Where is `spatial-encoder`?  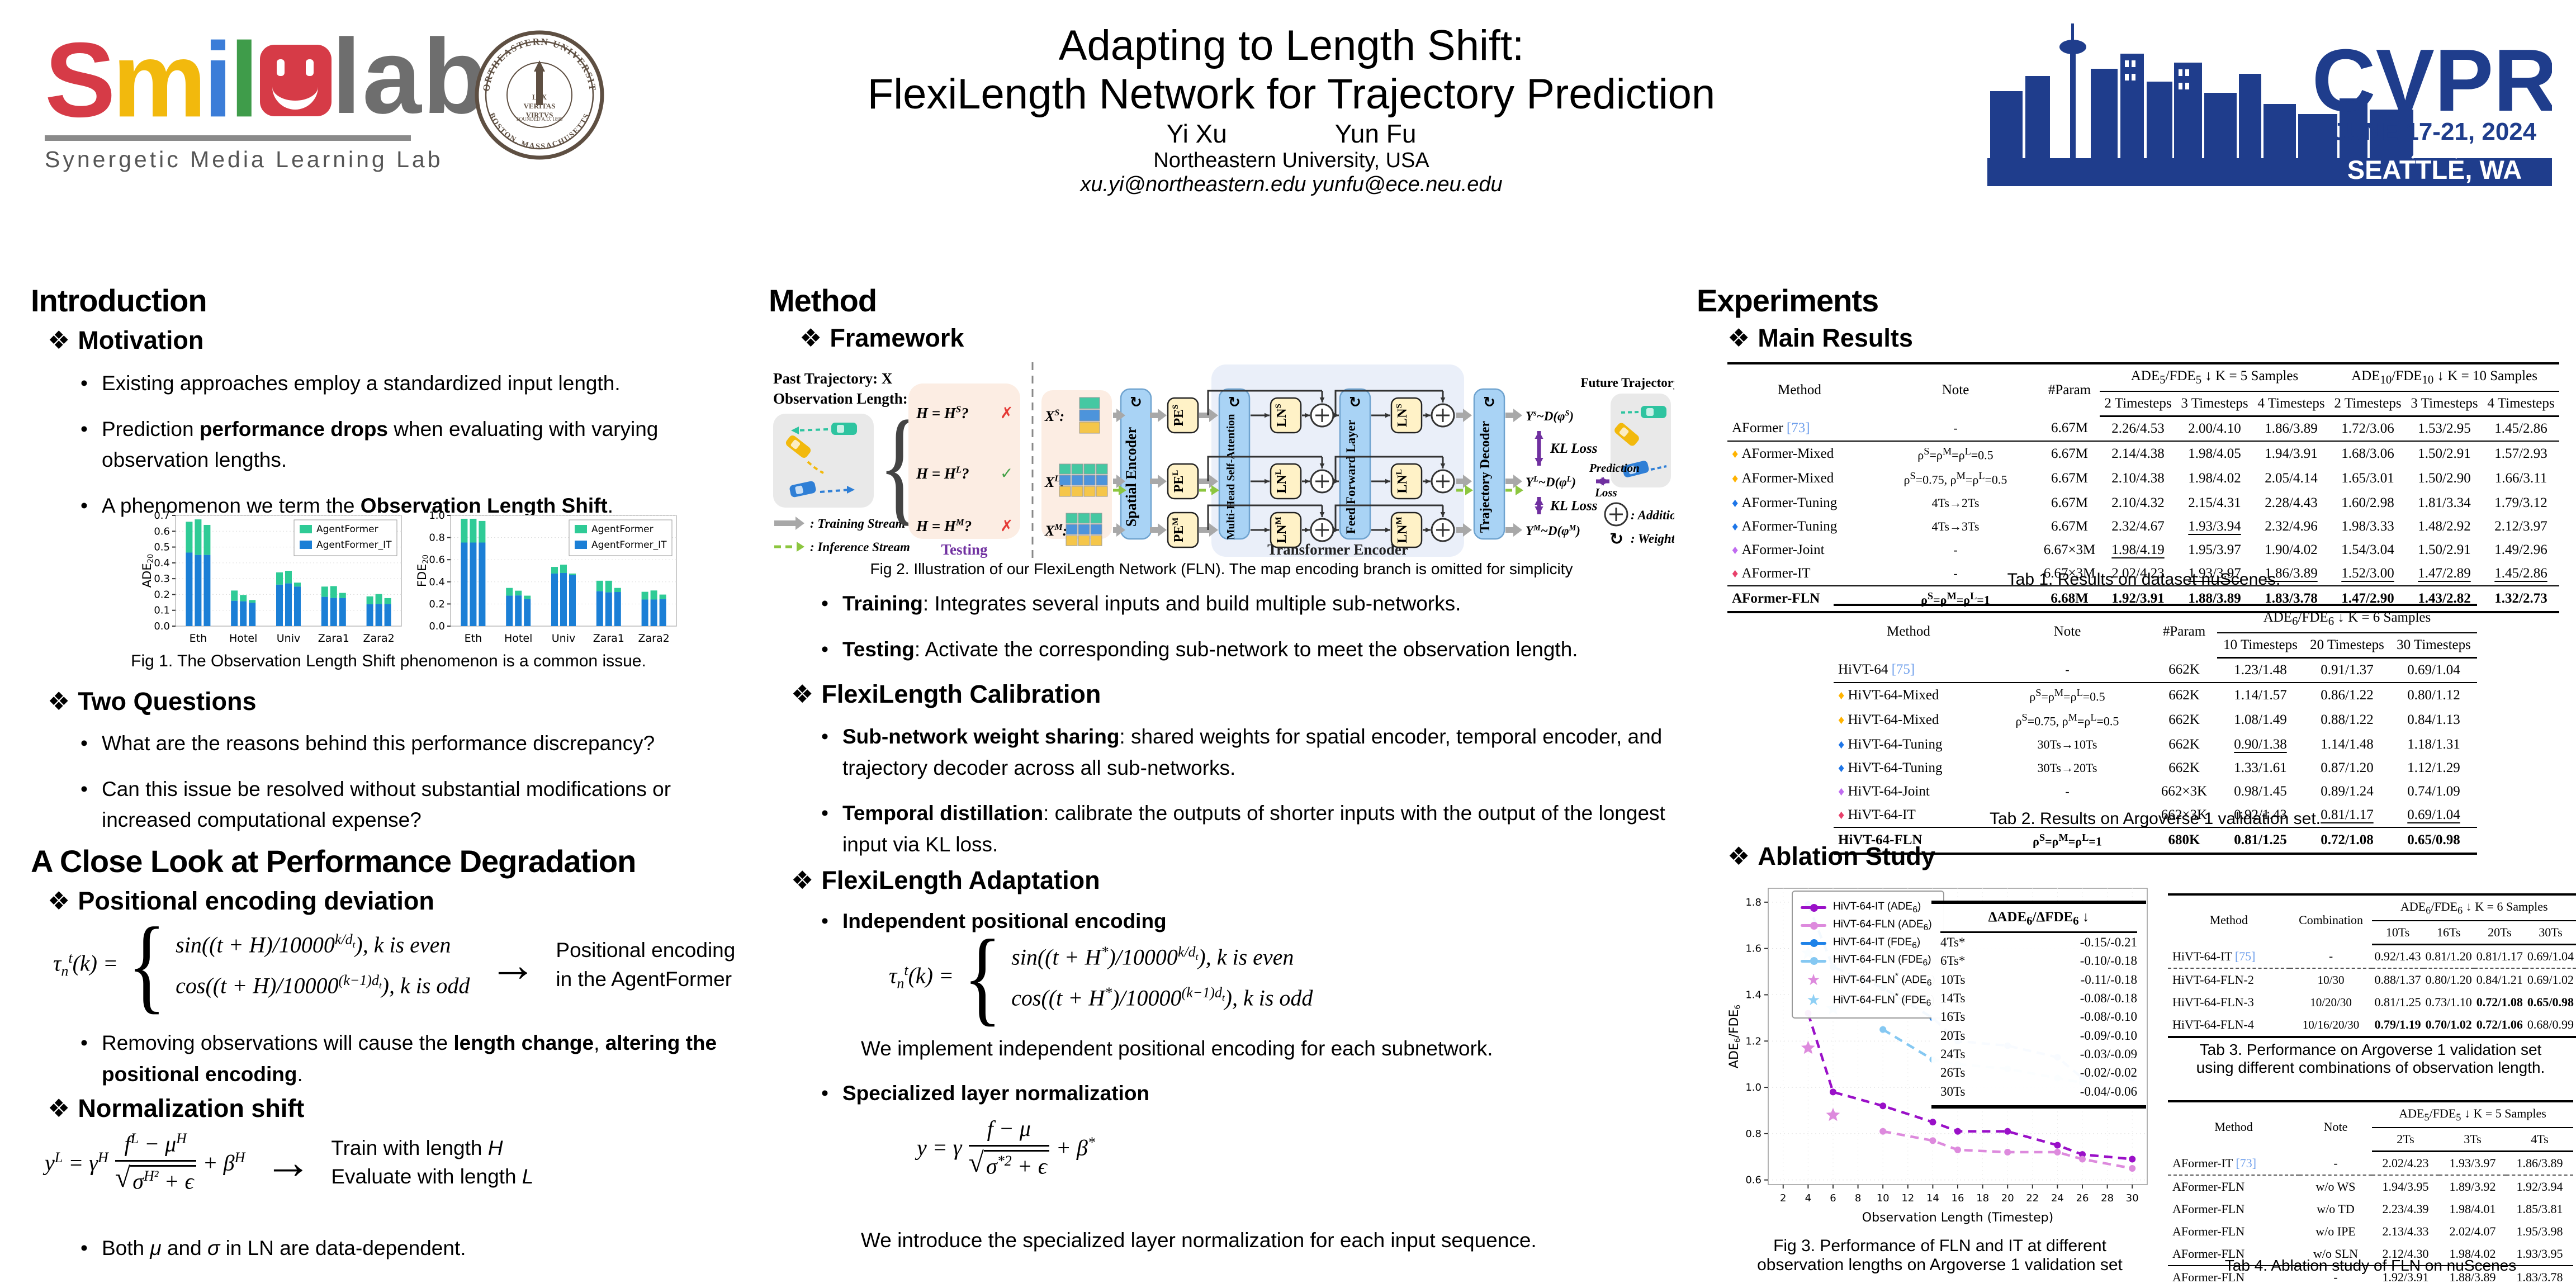
spatial-encoder is located at coordinates (1136, 464).